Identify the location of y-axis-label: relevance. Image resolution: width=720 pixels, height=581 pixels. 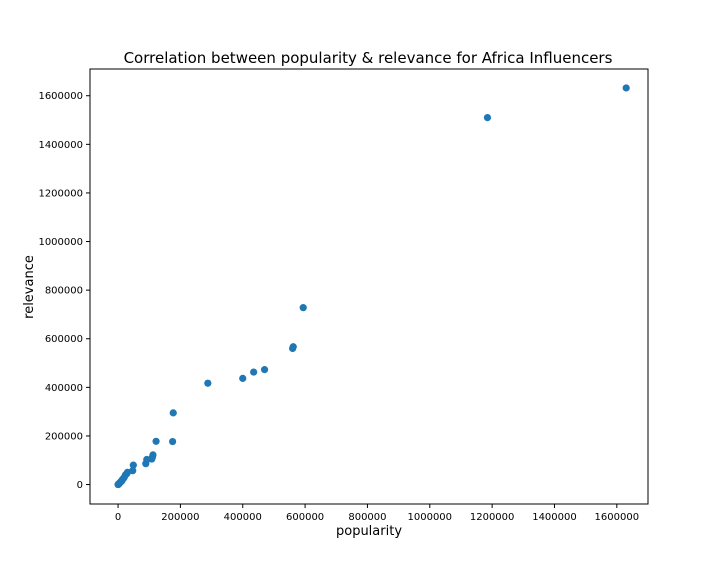
(29, 287).